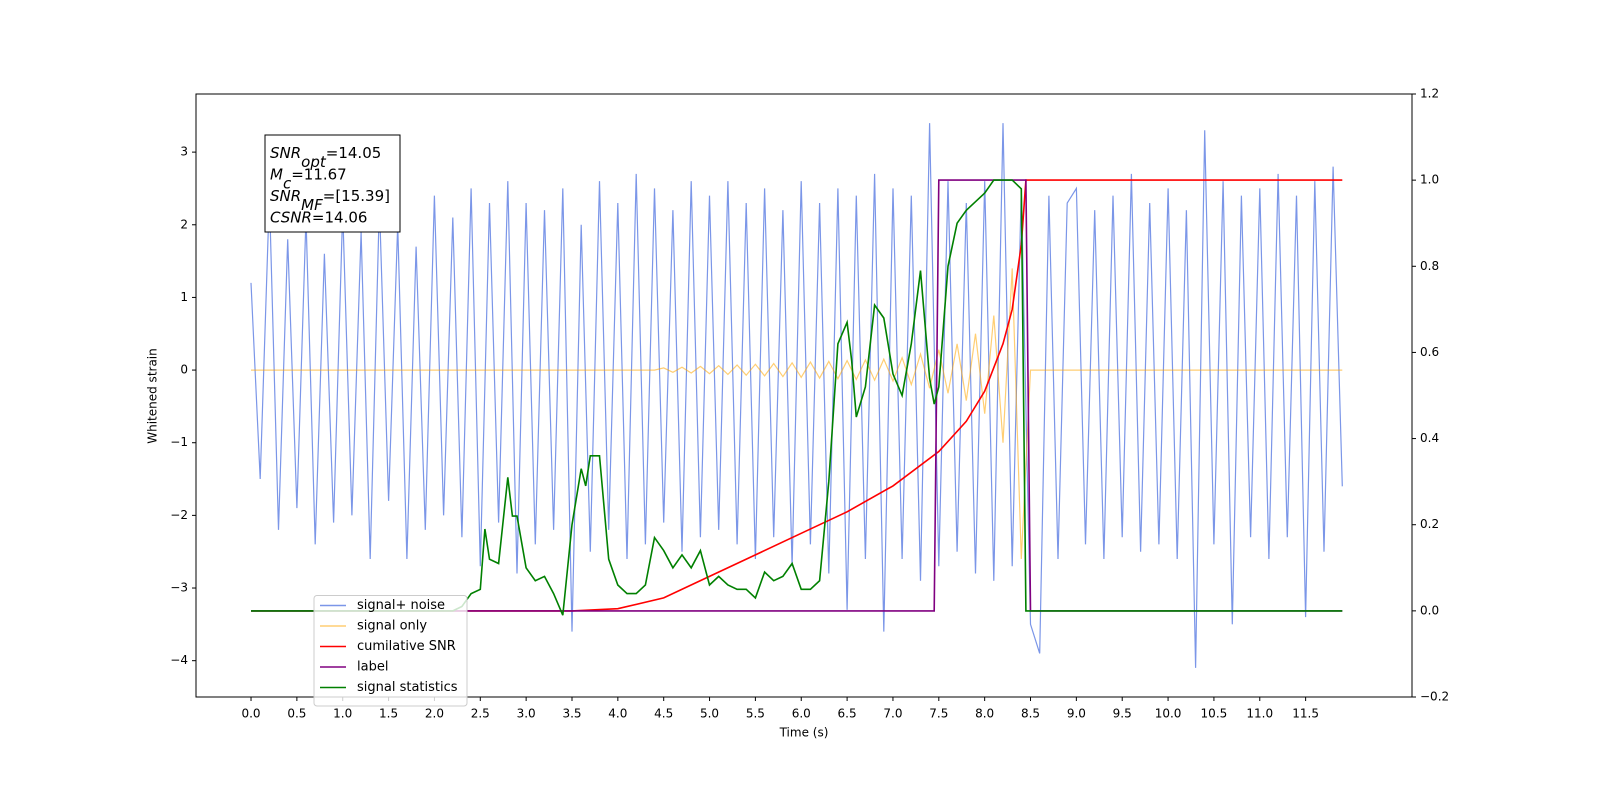 The image size is (1600, 800). Describe the element at coordinates (709, 714) in the screenshot. I see `x-tick-label: 5.0` at that location.